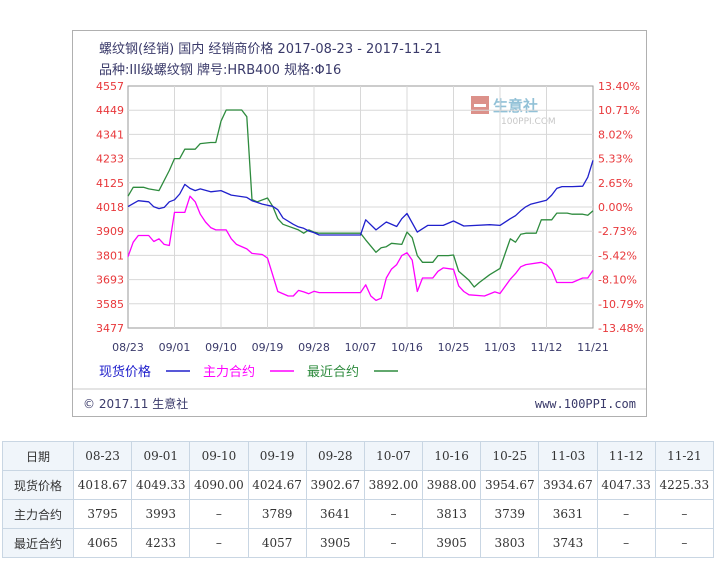 The width and height of the screenshot is (720, 563). Describe the element at coordinates (135, 403) in the screenshot. I see `footer-copyright: © 2017.11 生意社` at that location.